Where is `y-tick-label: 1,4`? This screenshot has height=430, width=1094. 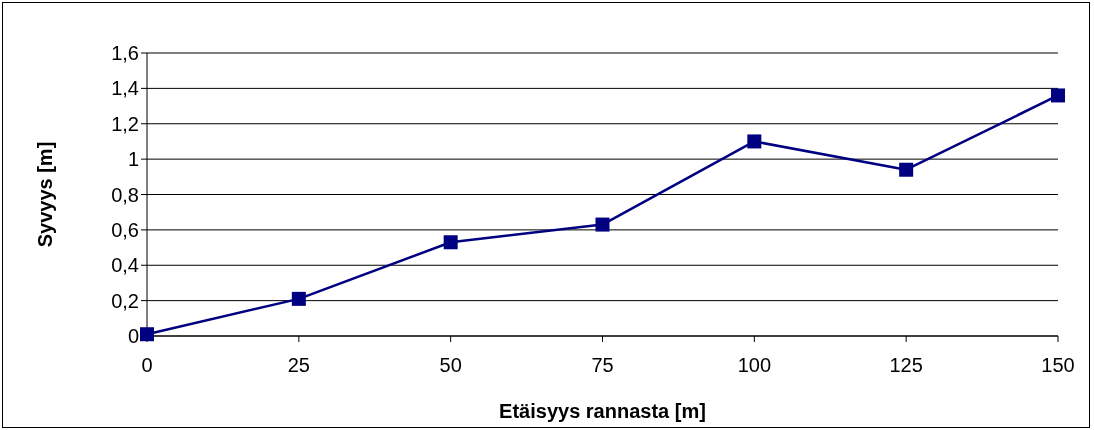 y-tick-label: 1,4 is located at coordinates (125, 88).